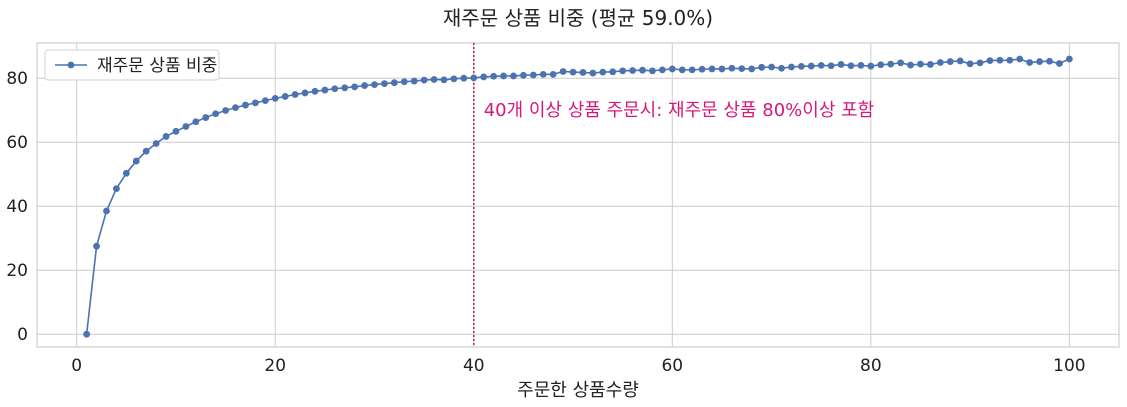  I want to click on x-tick-label: 80, so click(871, 366).